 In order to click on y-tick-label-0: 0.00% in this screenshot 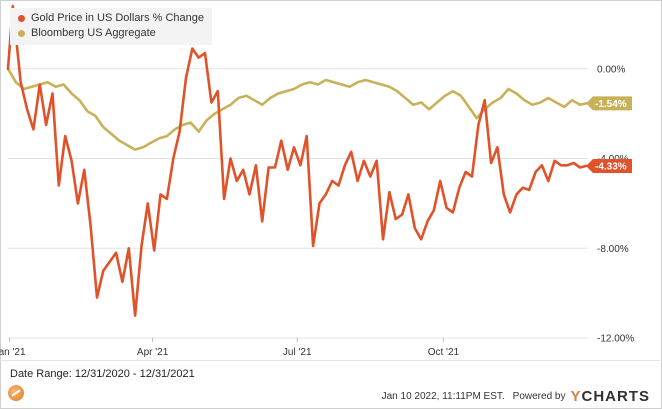, I will do `click(611, 69)`.